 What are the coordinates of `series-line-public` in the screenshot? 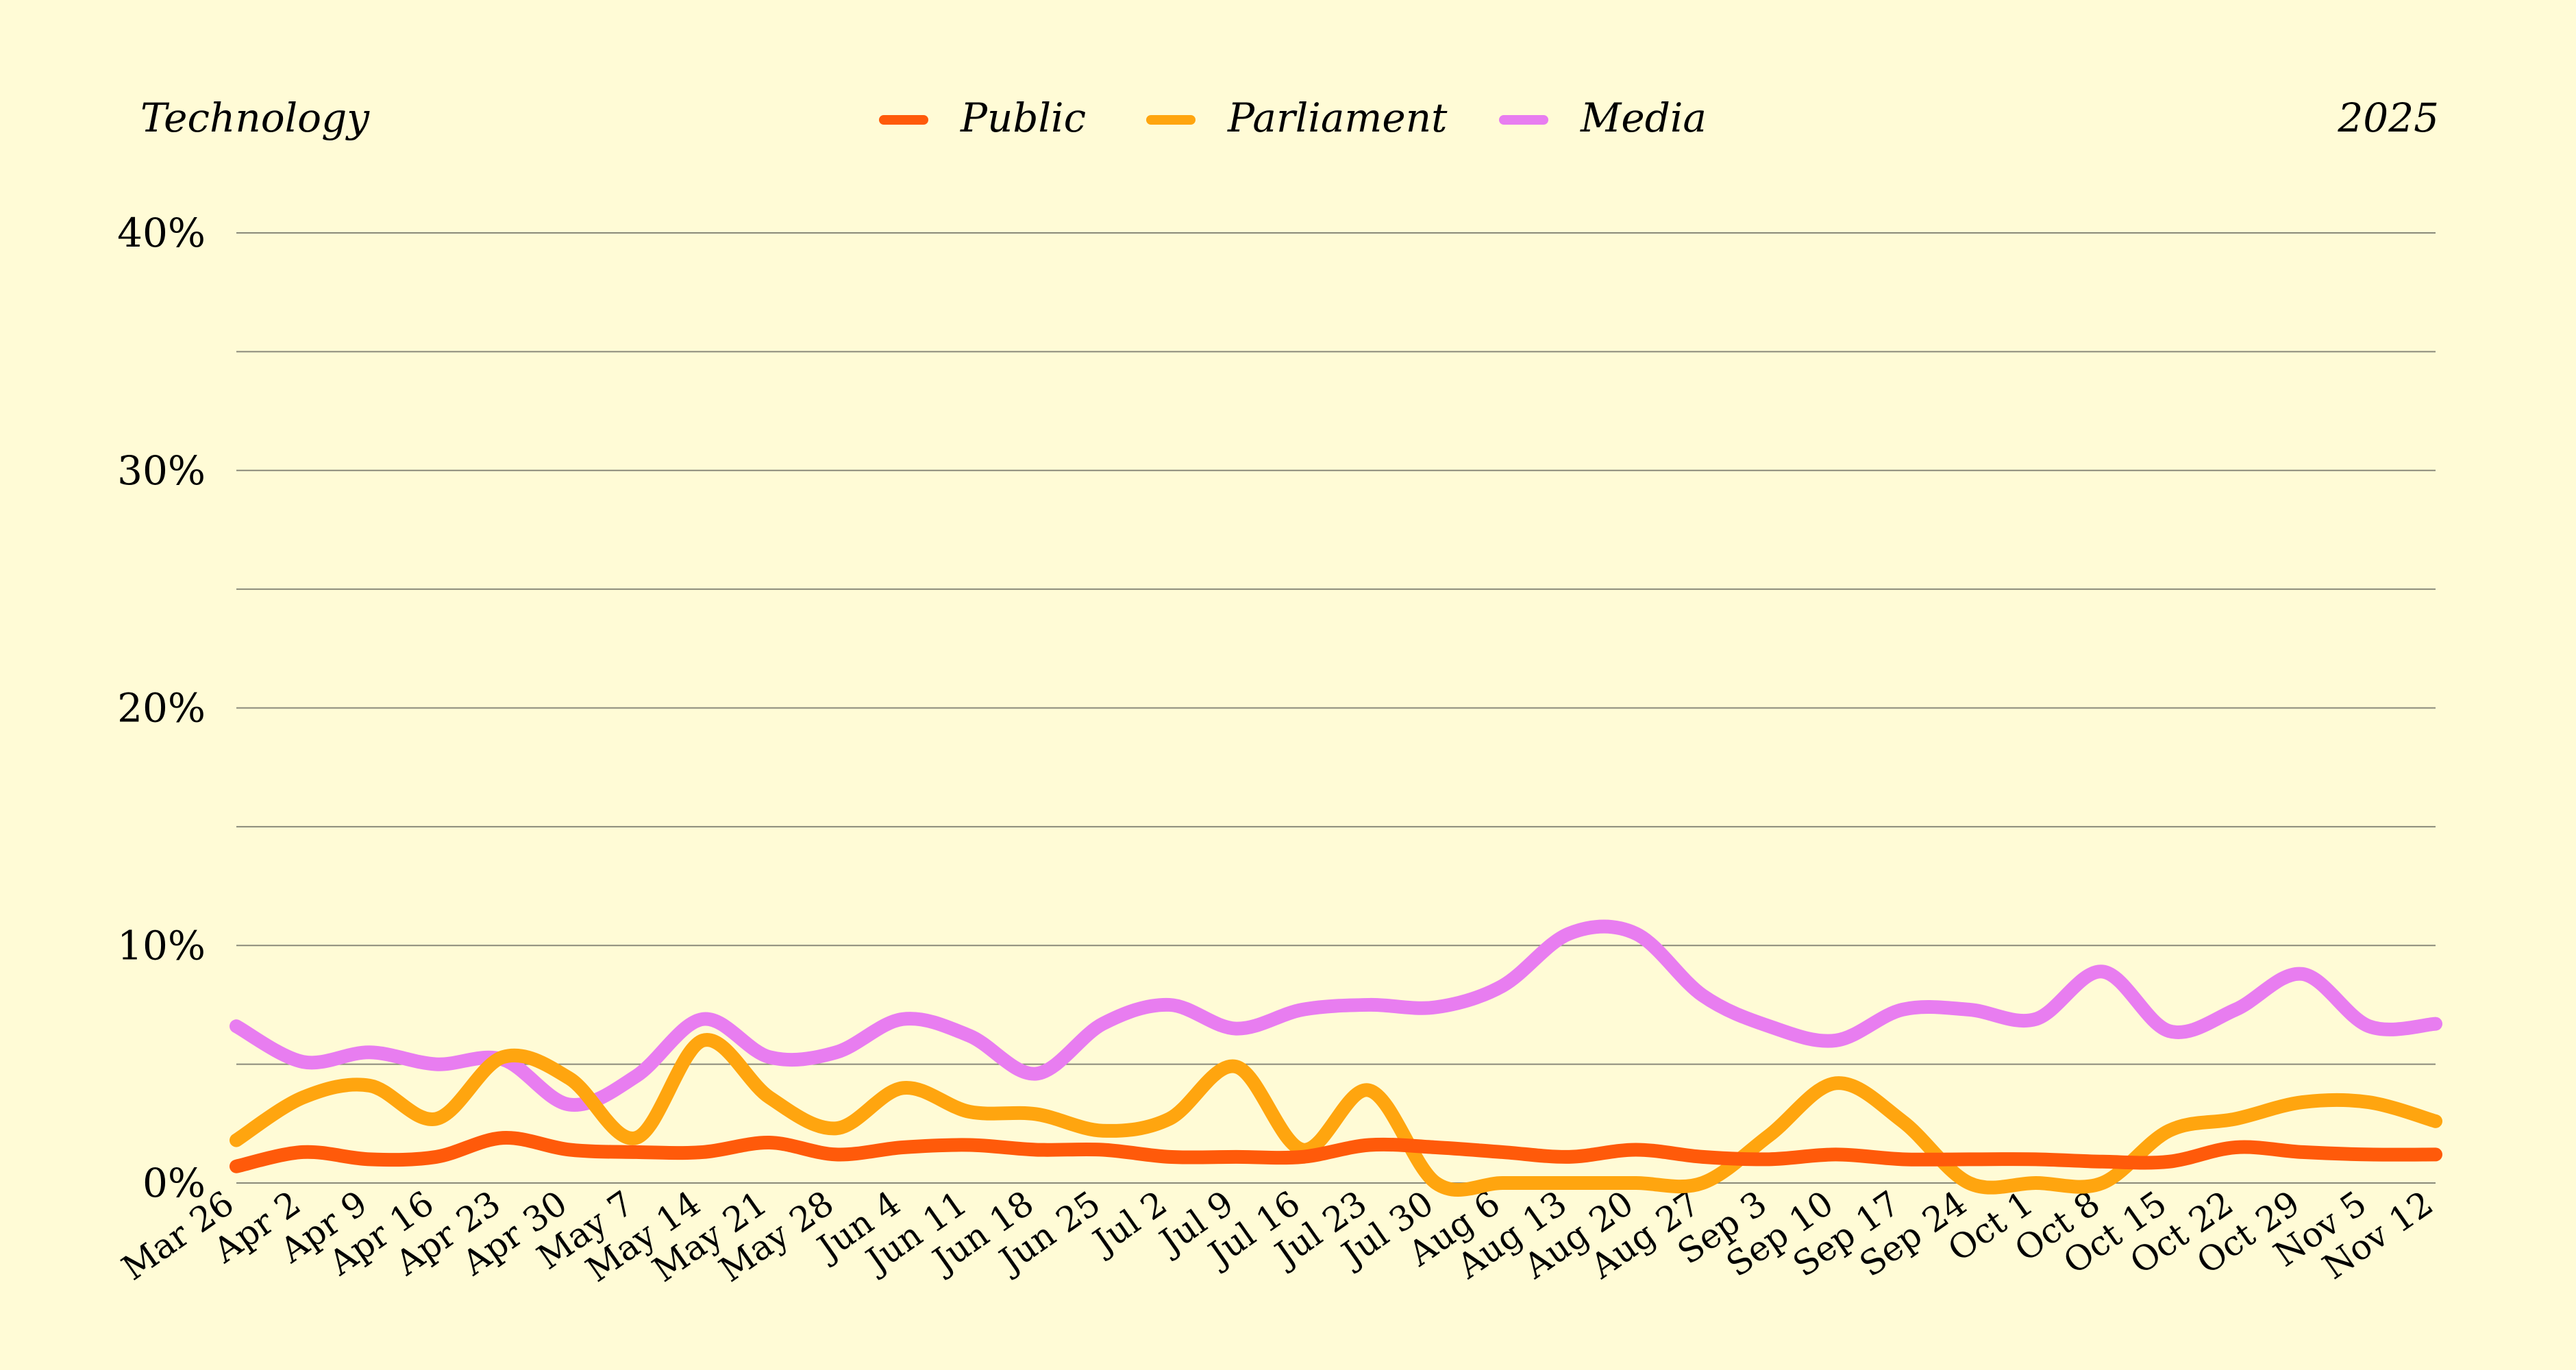 It's located at (1336, 1152).